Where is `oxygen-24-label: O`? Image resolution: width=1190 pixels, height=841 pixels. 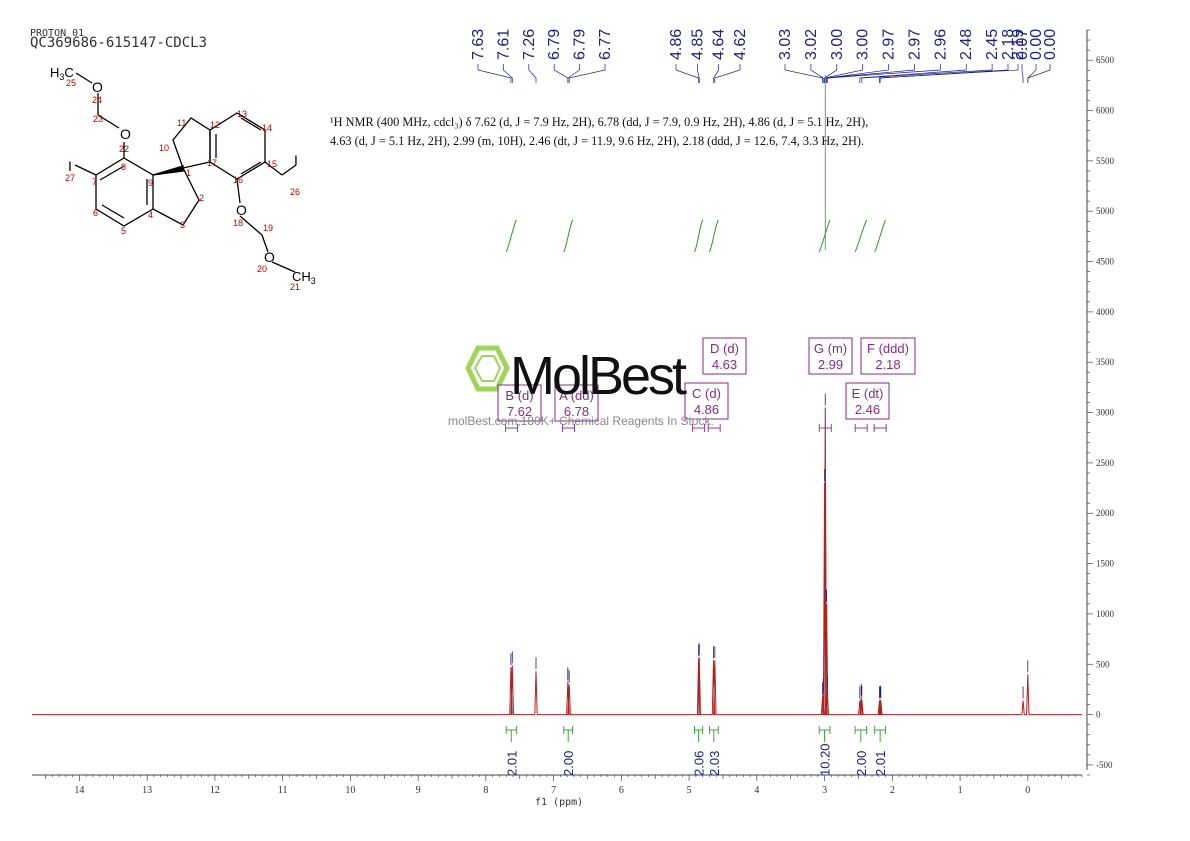 oxygen-24-label: O is located at coordinates (97, 87).